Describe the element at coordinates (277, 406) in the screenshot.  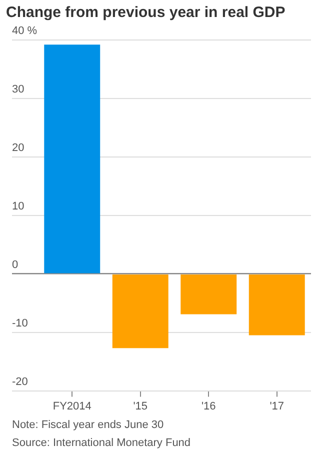
I see `x-tick-label: '17` at that location.